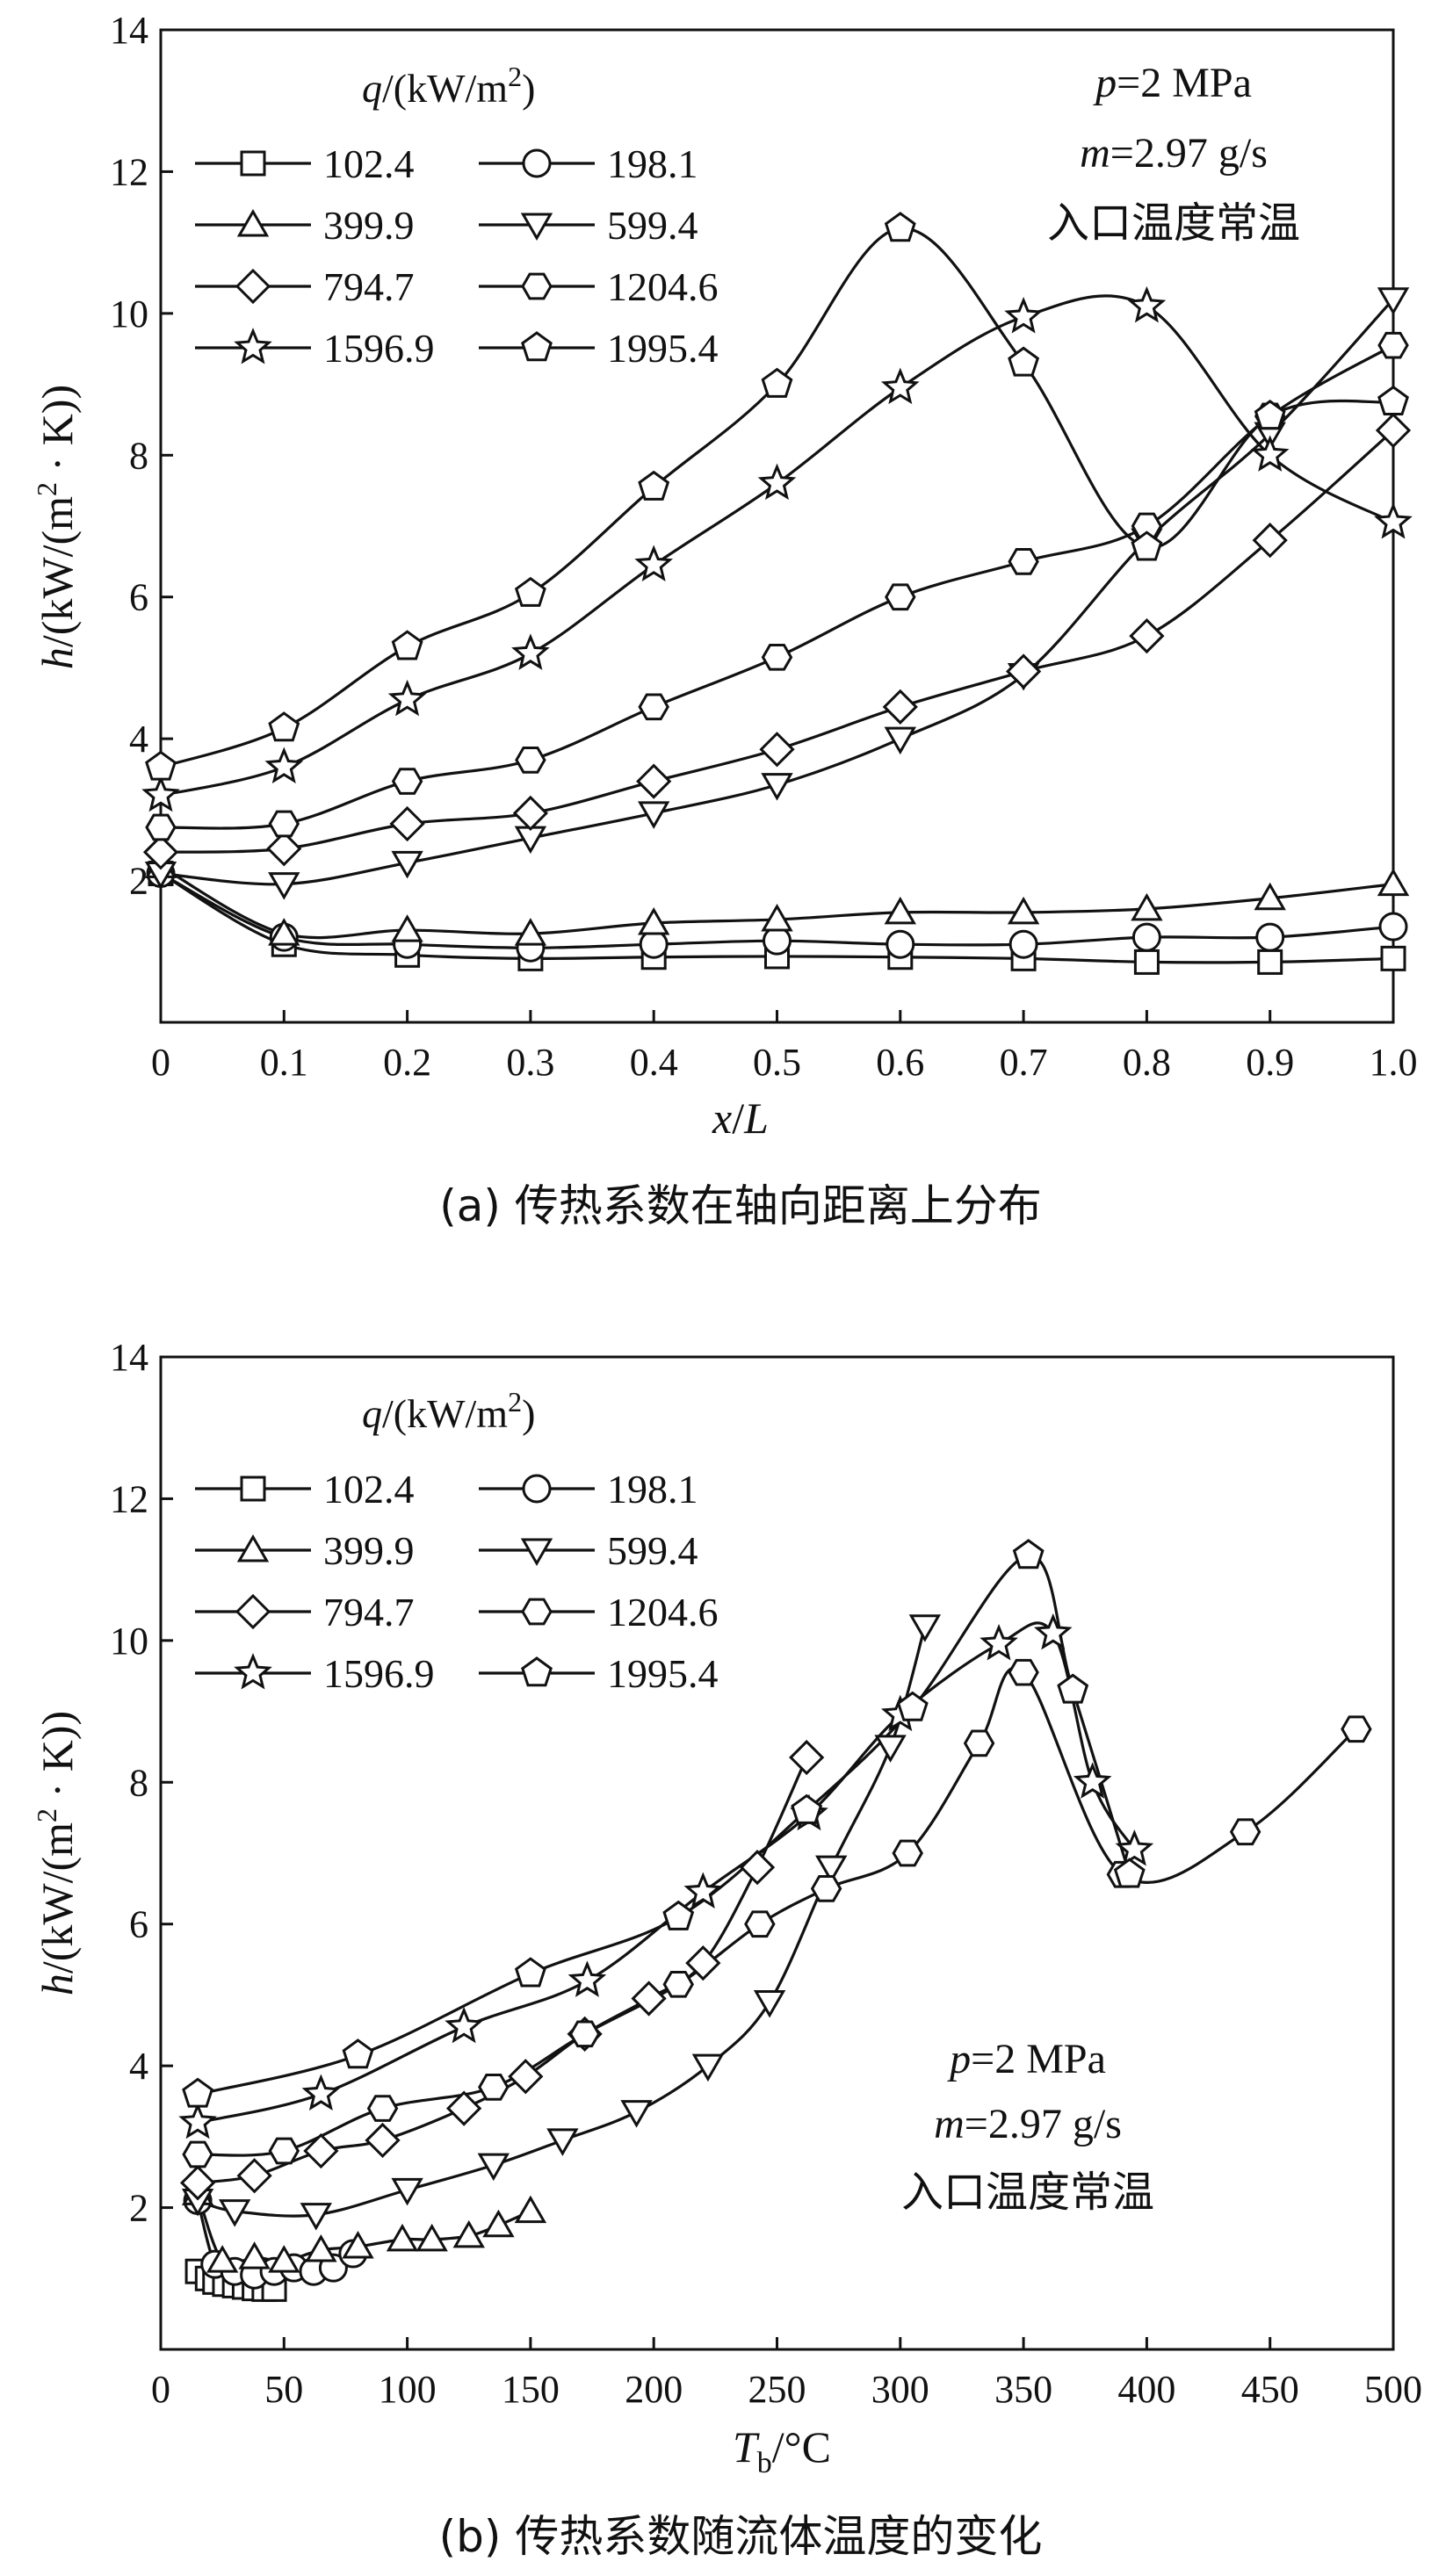 This screenshot has width=1453, height=2576. What do you see at coordinates (305, 1612) in the screenshot?
I see `legend-item-794_7: 794.7` at bounding box center [305, 1612].